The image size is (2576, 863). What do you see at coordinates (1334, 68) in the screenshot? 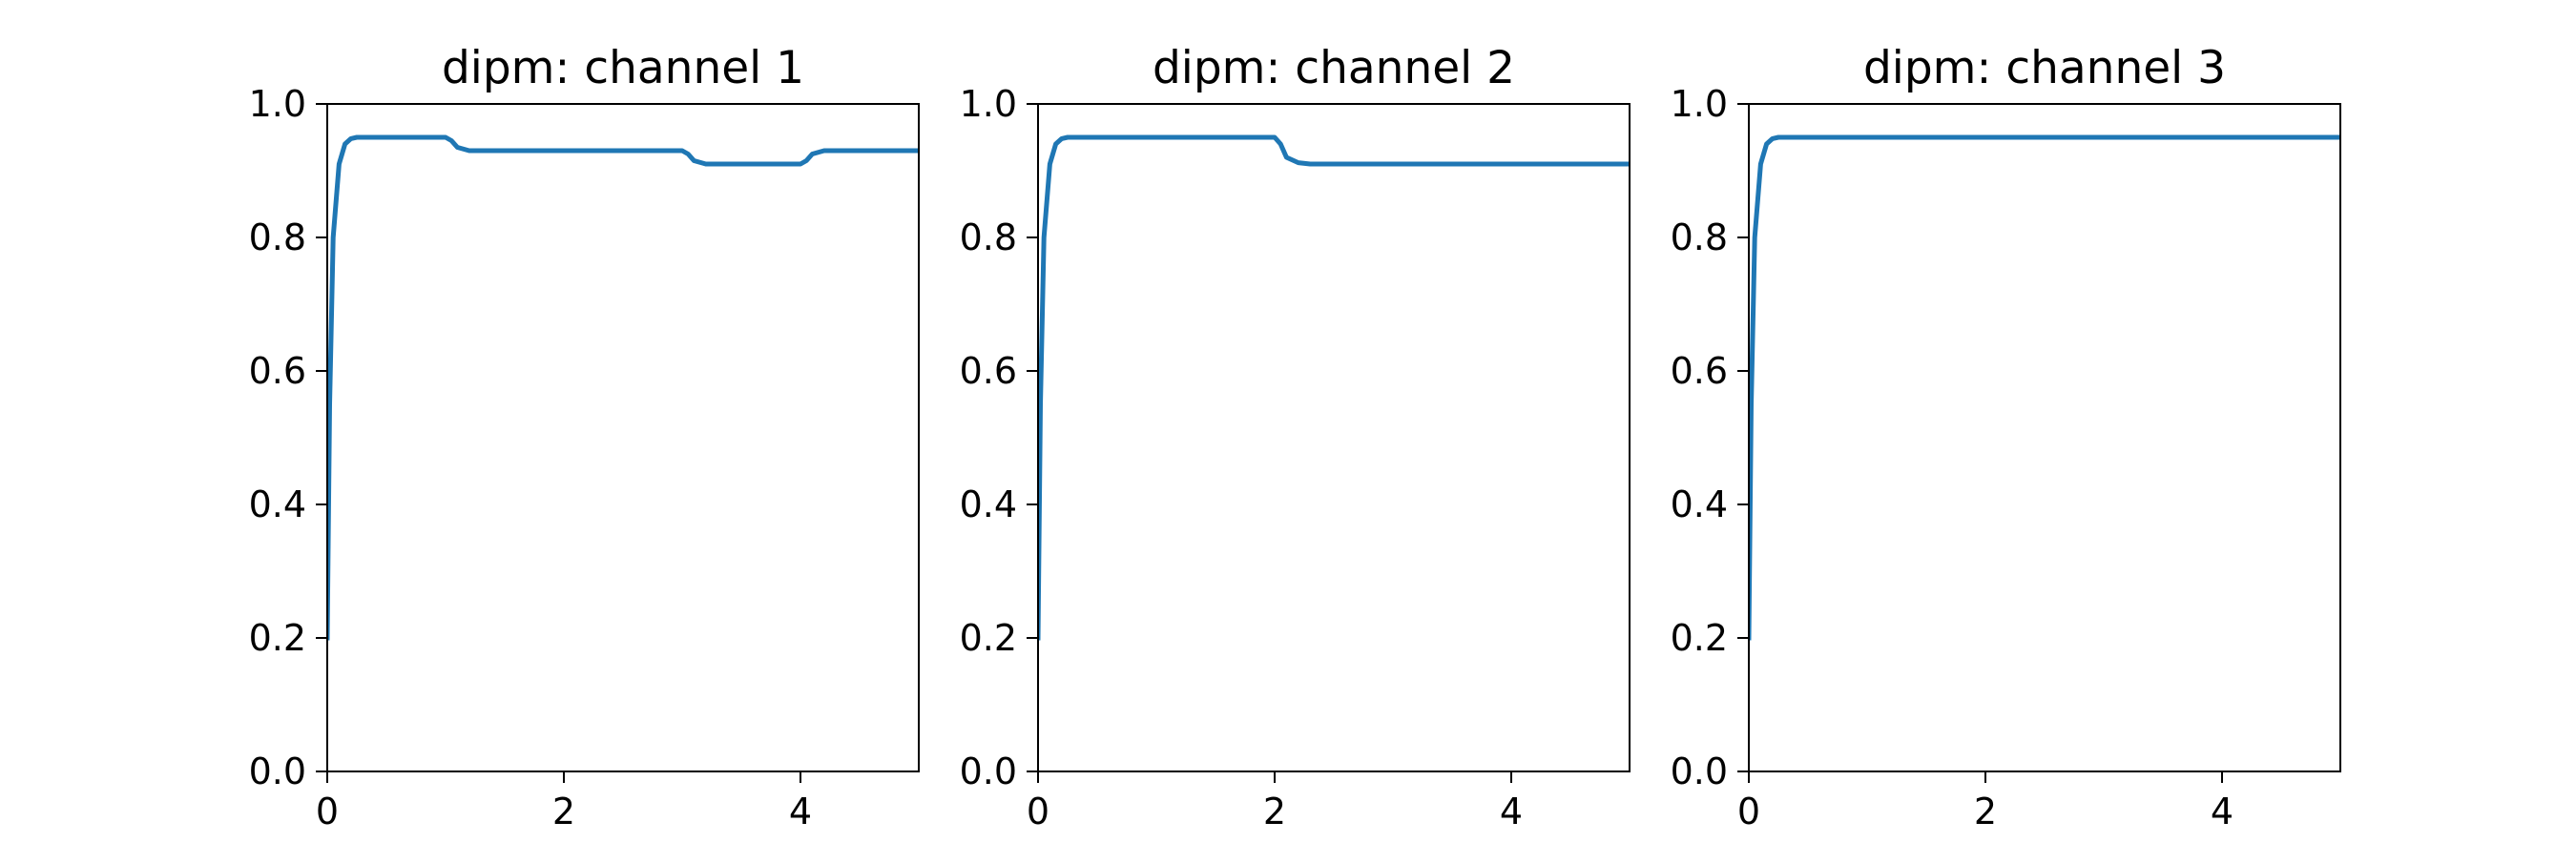
I see `subplot-title: dipm: channel 2` at bounding box center [1334, 68].